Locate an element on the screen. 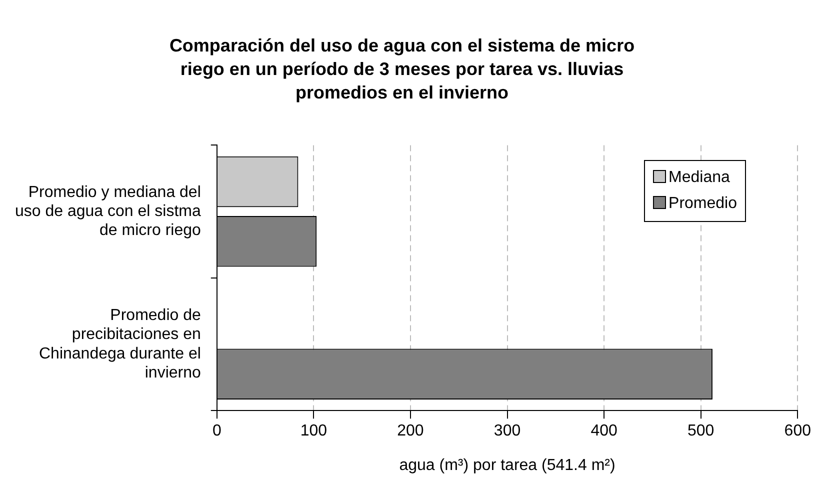 This screenshot has width=814, height=484. x-tick-label: 500 is located at coordinates (701, 431).